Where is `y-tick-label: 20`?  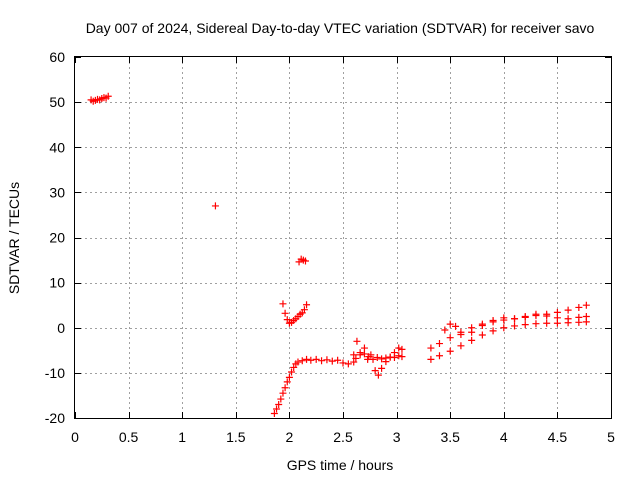
y-tick-label: 20 is located at coordinates (57, 238).